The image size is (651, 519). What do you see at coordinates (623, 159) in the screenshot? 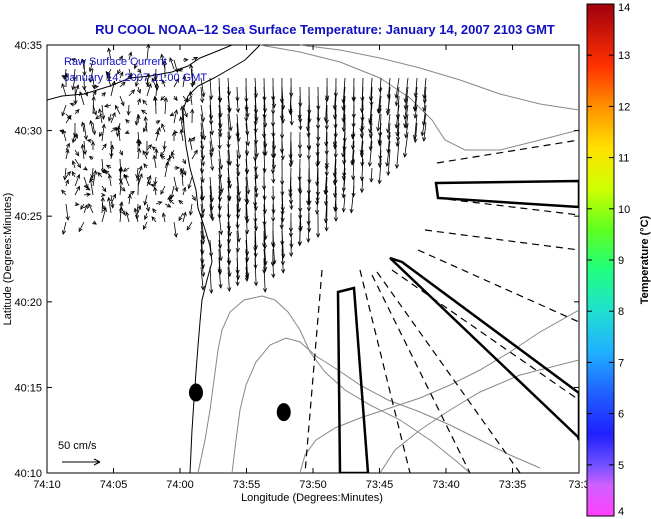
I see `colorbar-tick-label: 11` at bounding box center [623, 159].